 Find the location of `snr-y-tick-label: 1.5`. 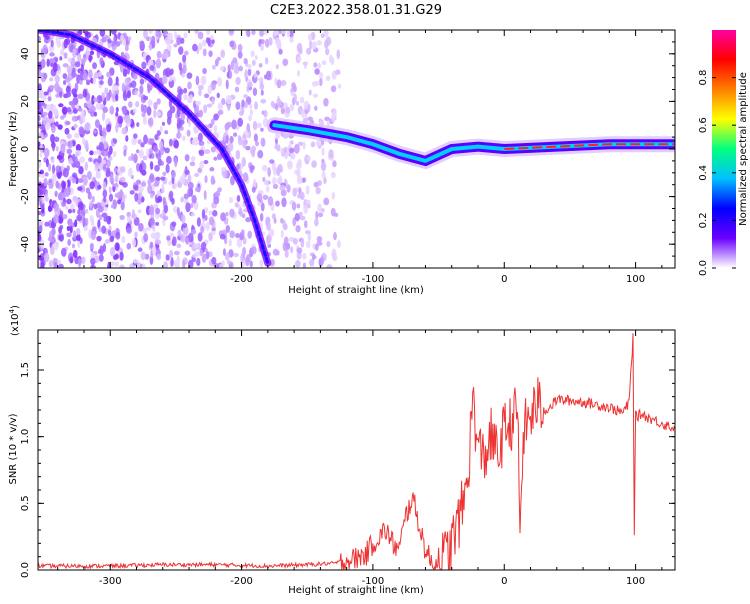

snr-y-tick-label: 1.5 is located at coordinates (25, 370).